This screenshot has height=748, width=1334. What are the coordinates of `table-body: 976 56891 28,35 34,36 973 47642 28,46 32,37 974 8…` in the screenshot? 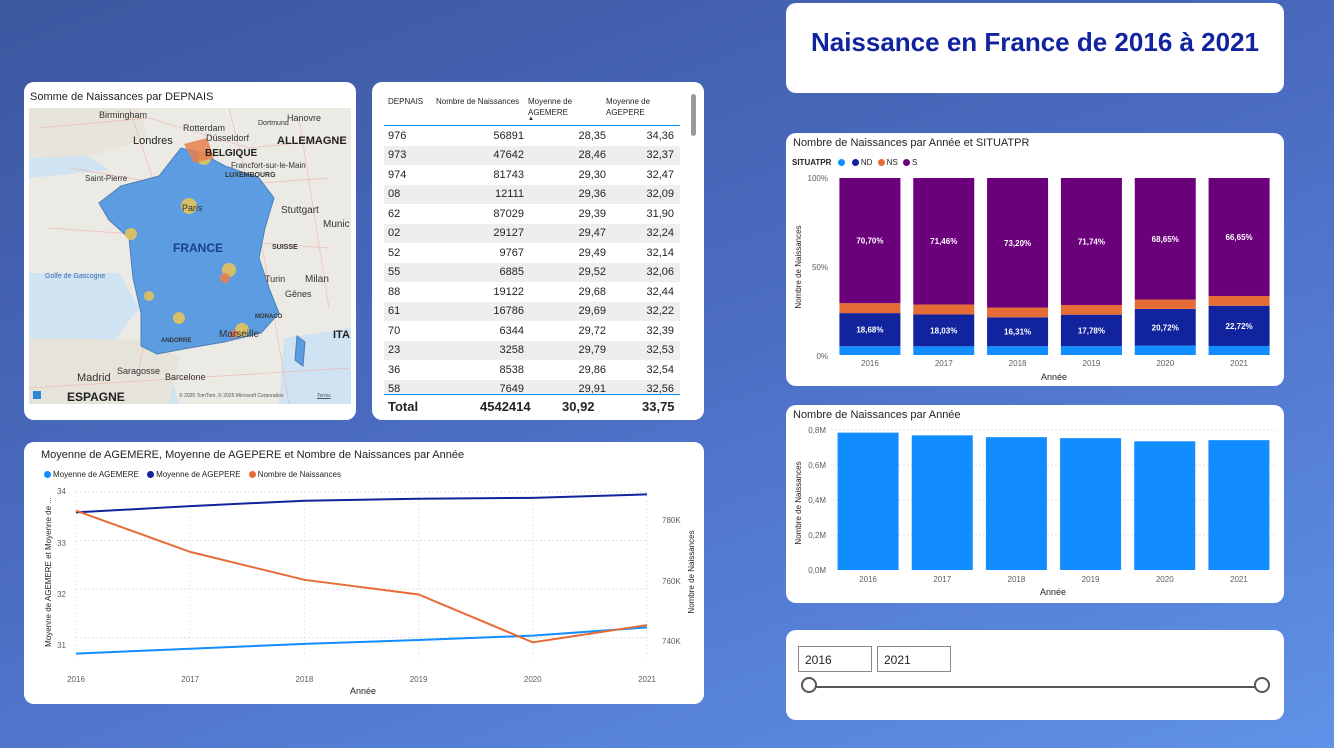 It's located at (532, 267).